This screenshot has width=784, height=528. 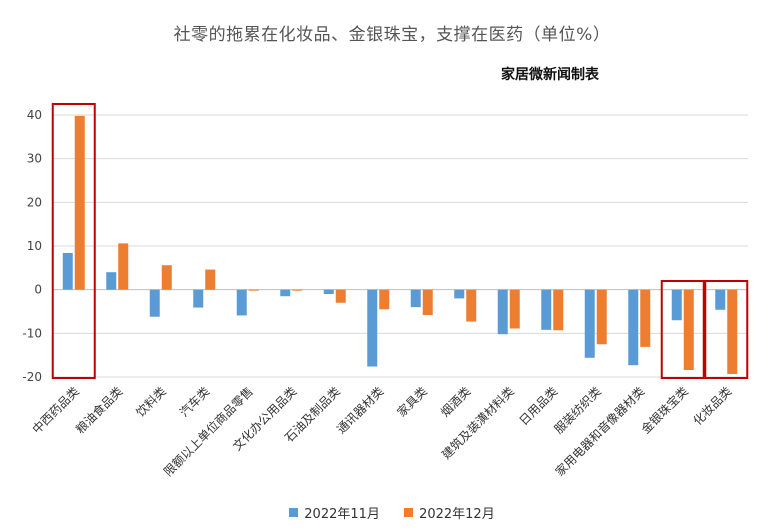 I want to click on legend-label-series-1: 2022年11月, so click(x=342, y=514).